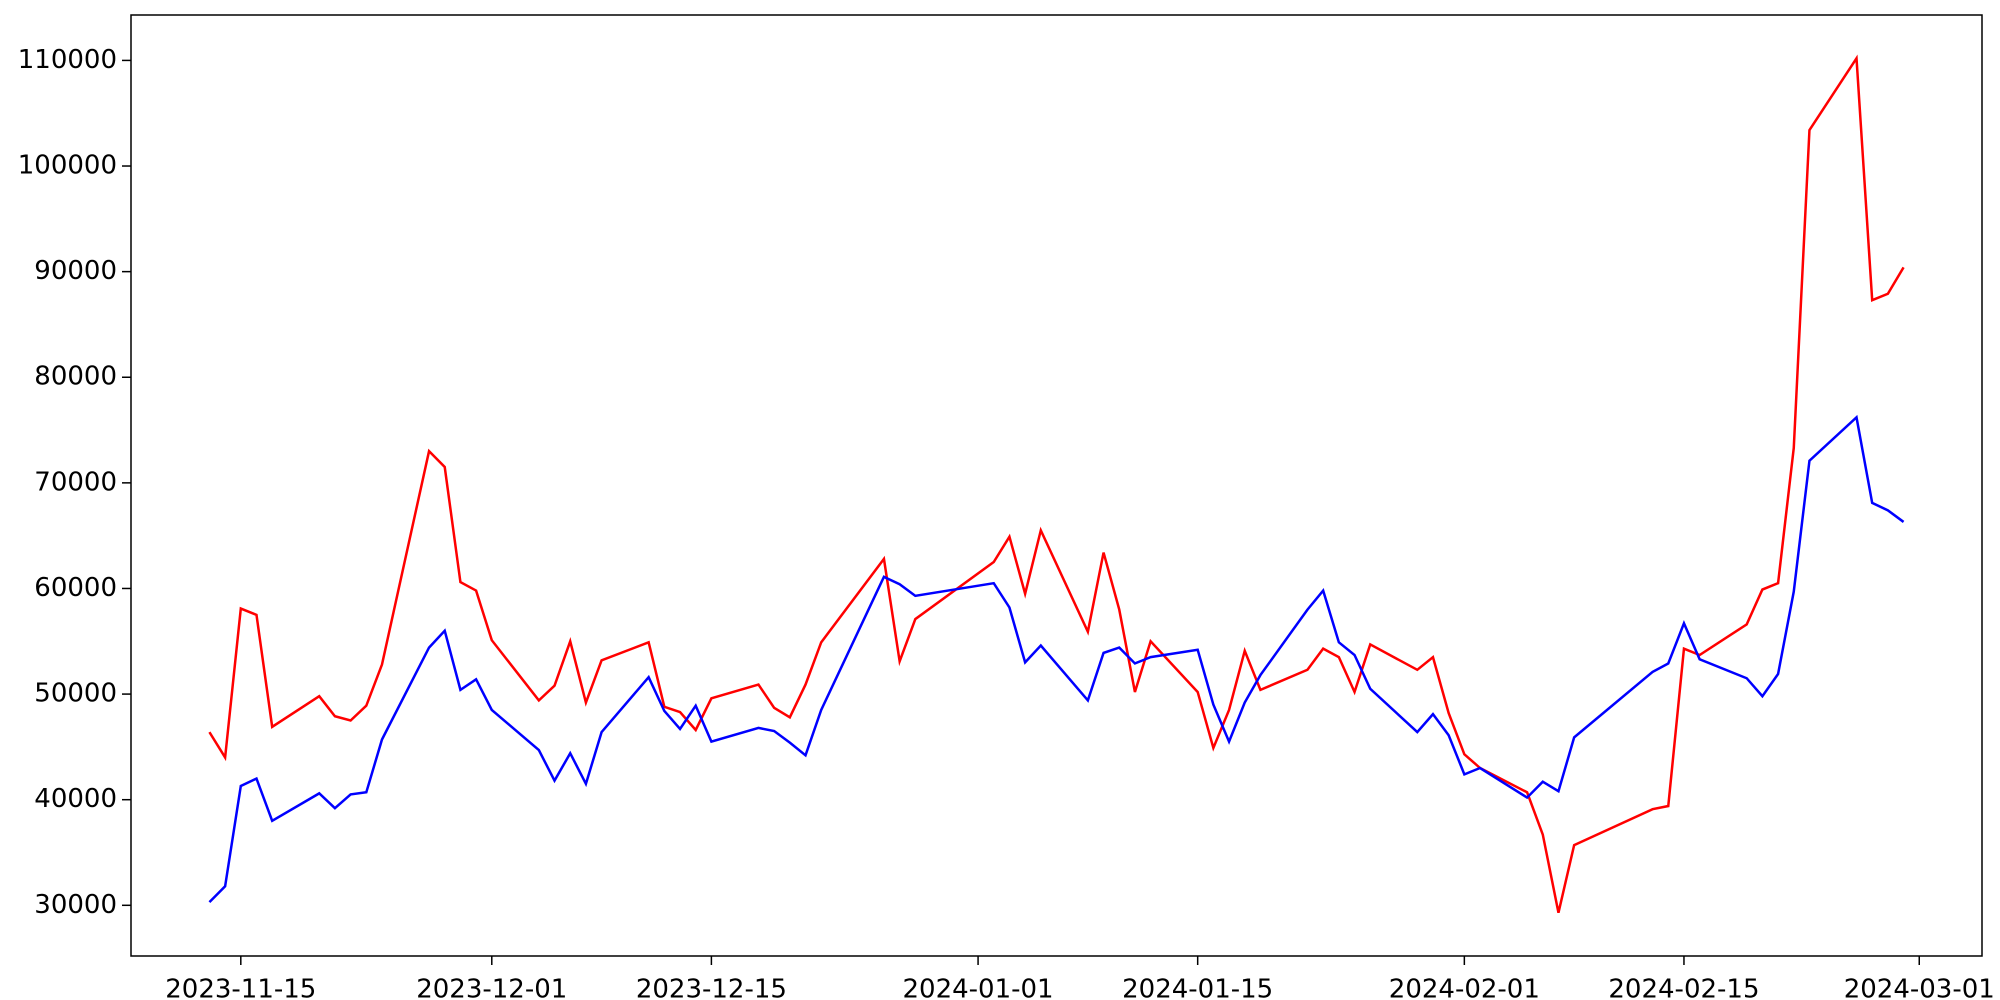 Image resolution: width=2000 pixels, height=1000 pixels. I want to click on x-tick-label: 2024-03-01, so click(1919, 987).